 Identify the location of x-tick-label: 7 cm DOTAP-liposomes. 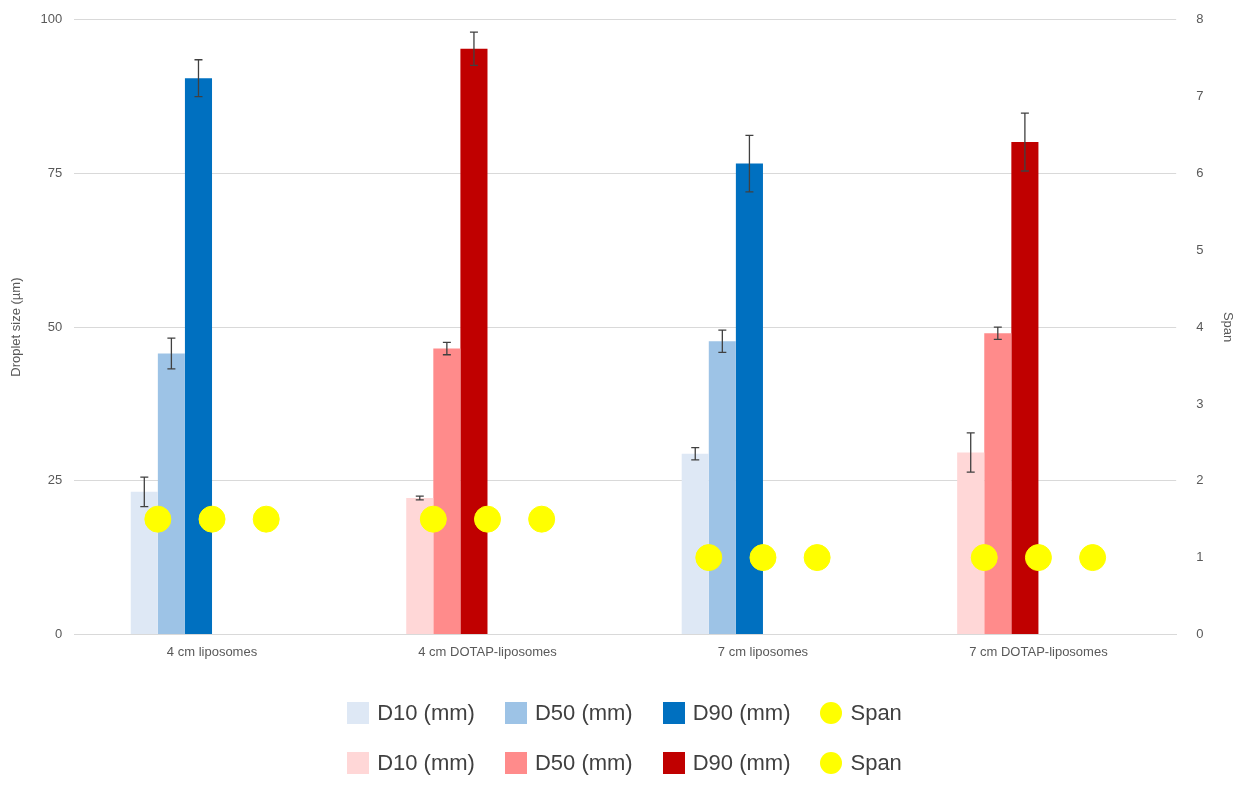
(1039, 651).